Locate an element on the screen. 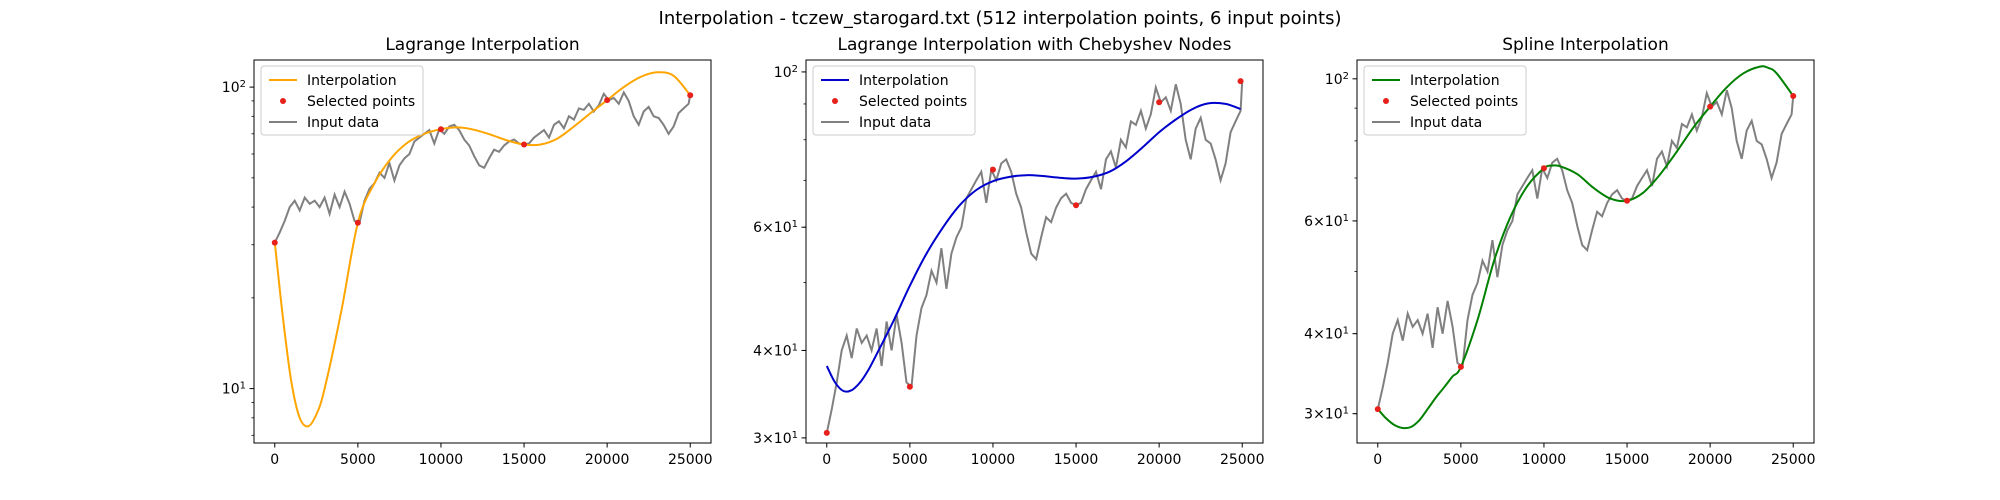  panel-title: Lagrange Interpolation is located at coordinates (482, 45).